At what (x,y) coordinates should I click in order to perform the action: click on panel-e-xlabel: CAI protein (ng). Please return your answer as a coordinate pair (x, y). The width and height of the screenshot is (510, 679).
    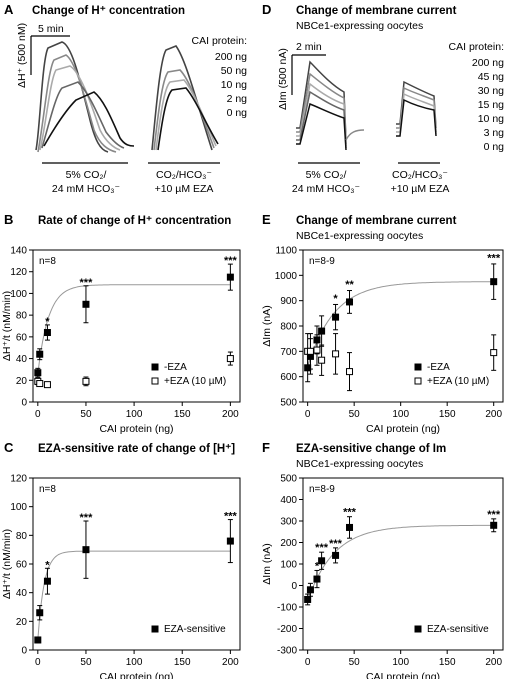
    Looking at the image, I should click on (403, 429).